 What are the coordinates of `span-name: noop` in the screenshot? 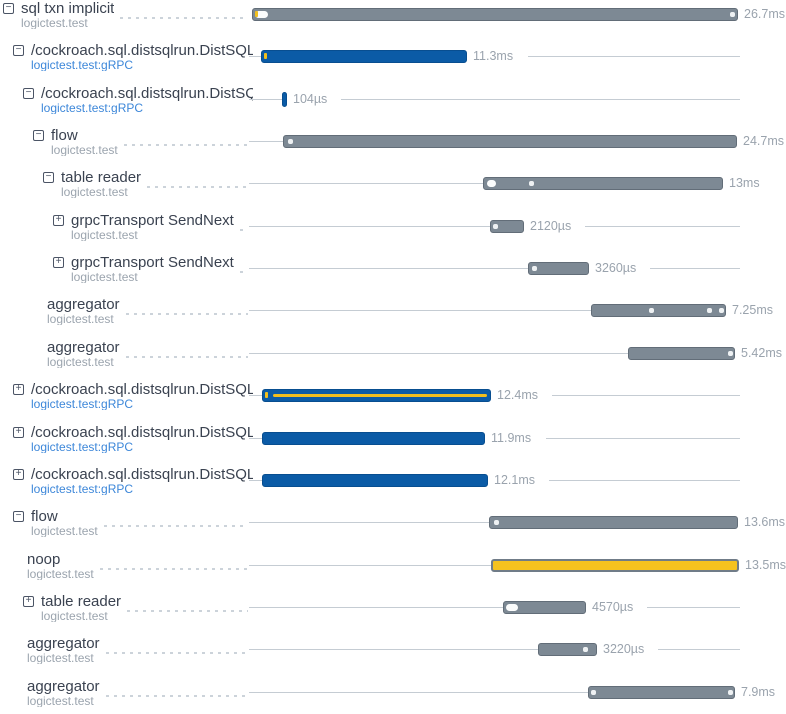 It's located at (44, 560).